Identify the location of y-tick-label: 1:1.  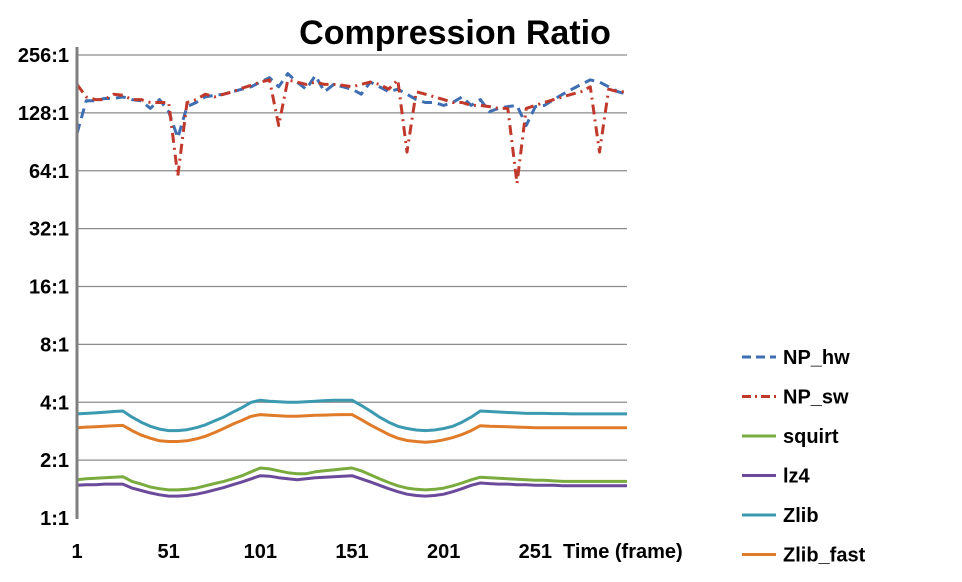
(54, 519).